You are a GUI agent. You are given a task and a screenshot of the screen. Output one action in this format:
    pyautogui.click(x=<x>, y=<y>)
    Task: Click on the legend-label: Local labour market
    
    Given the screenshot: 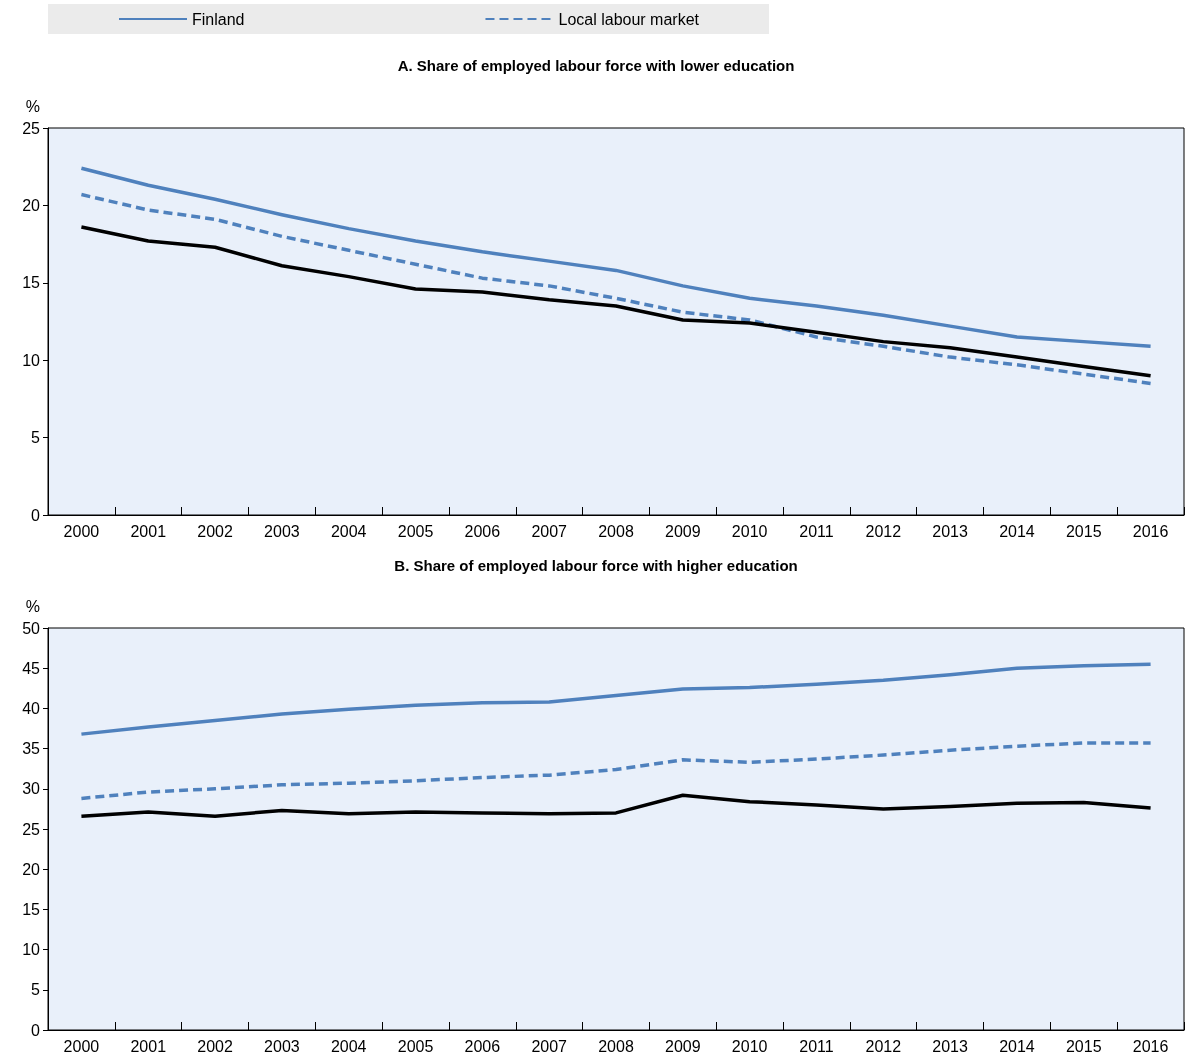 What is the action you would take?
    pyautogui.click(x=629, y=19)
    